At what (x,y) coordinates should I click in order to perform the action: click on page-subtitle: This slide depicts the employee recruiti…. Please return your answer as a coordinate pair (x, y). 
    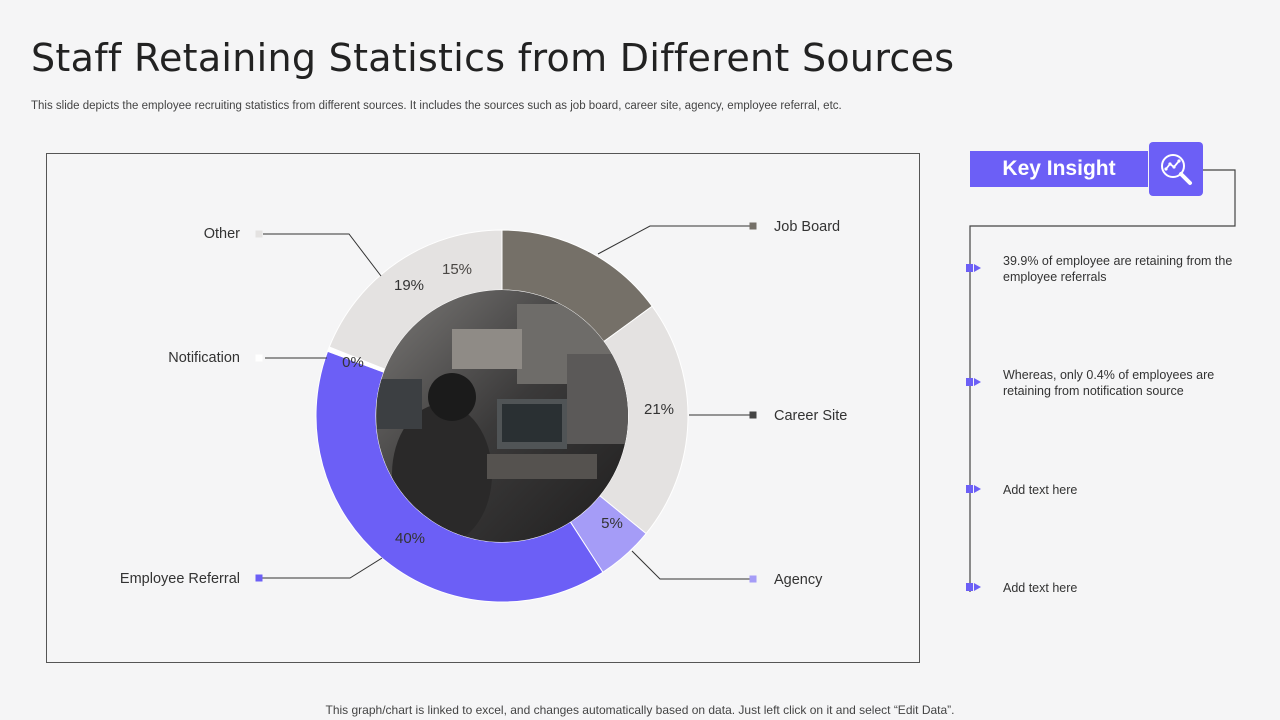
    Looking at the image, I should click on (436, 106).